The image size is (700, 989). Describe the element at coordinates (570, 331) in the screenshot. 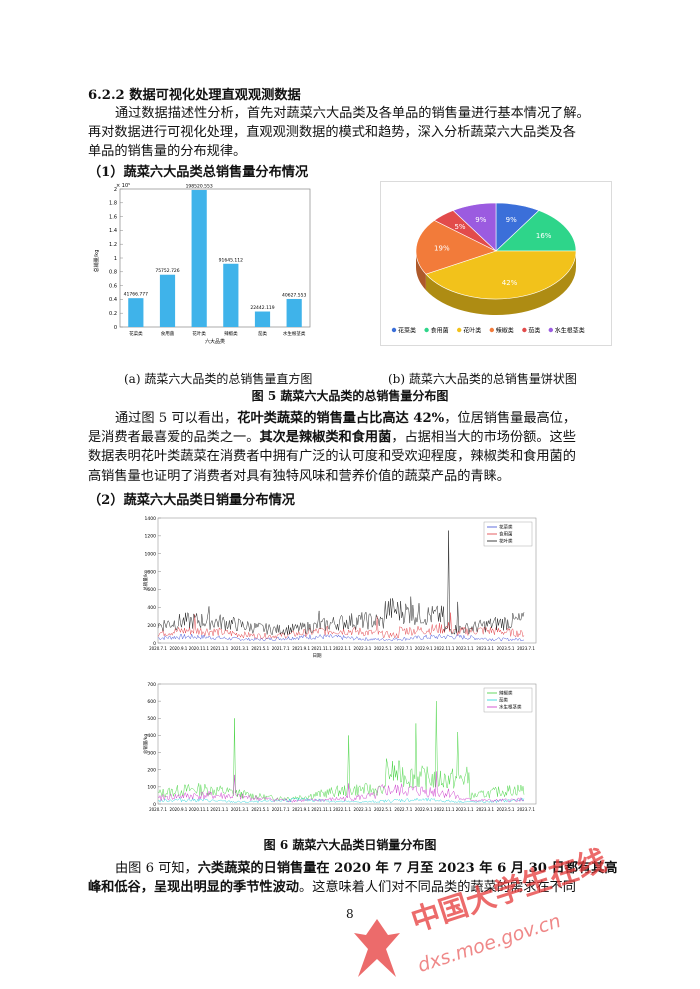

I see `pie-legend-label: 水生根茎类` at that location.